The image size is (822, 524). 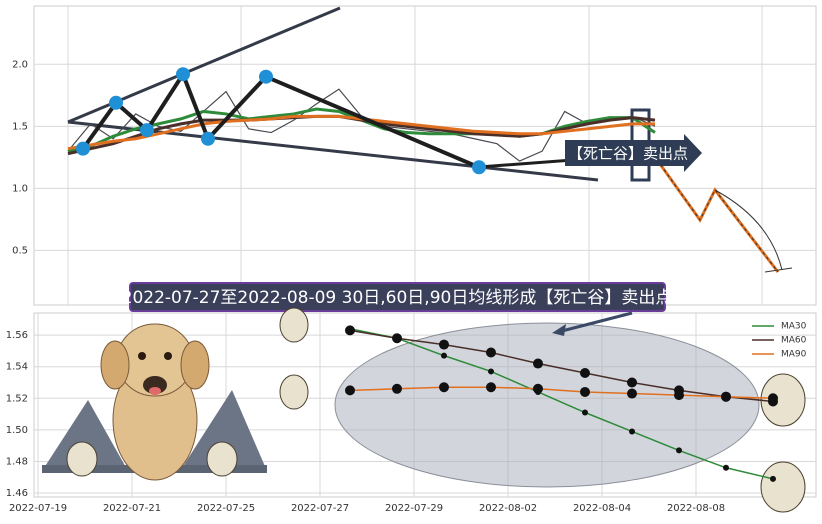 I want to click on y-tick-label: 1.46, so click(x=17, y=493).